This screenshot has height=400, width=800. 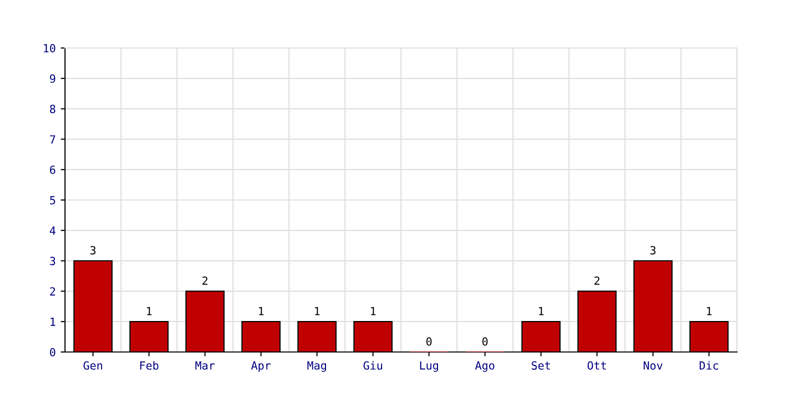 I want to click on x-tick-label: Gen, so click(x=93, y=365).